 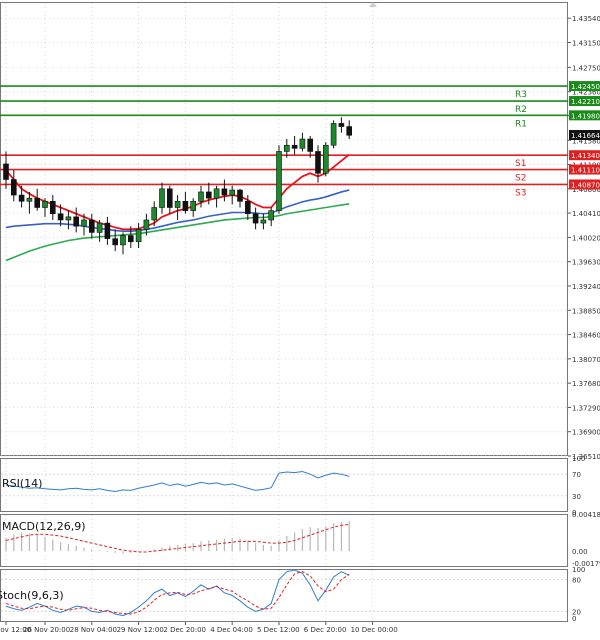 I want to click on price-tick-label: 1.38070, so click(x=586, y=360).